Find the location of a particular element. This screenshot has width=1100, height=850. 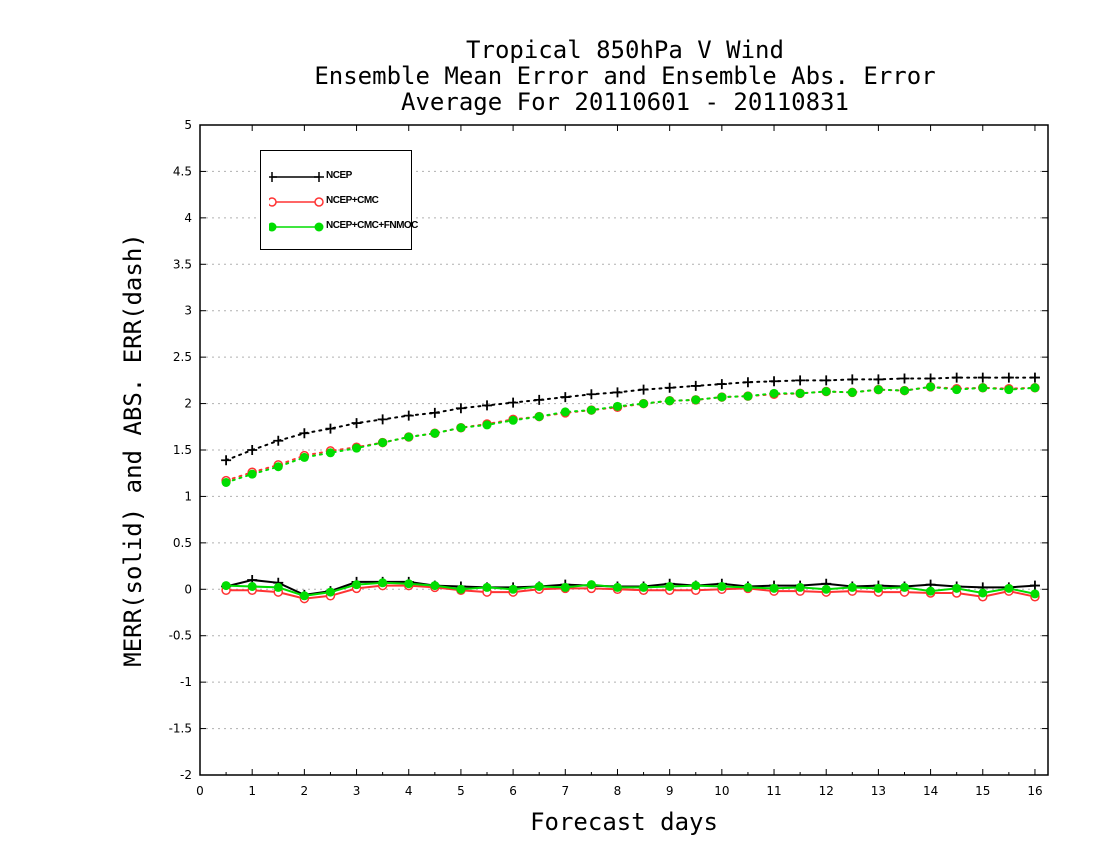

x-tick-label: 7 is located at coordinates (565, 791).